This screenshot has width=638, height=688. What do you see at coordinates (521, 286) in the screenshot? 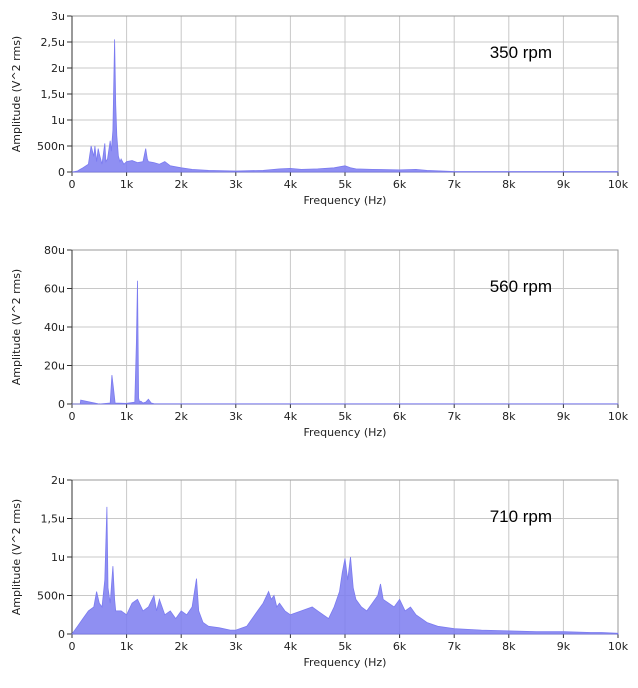
I see `rpm-annotation: 560 rpm` at bounding box center [521, 286].